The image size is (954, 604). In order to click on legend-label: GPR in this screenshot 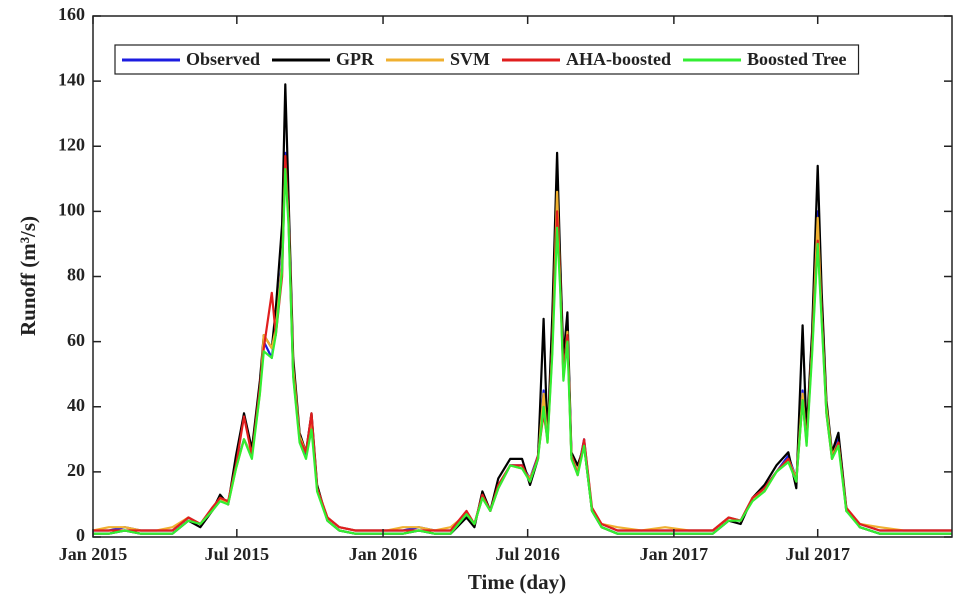, I will do `click(355, 59)`.